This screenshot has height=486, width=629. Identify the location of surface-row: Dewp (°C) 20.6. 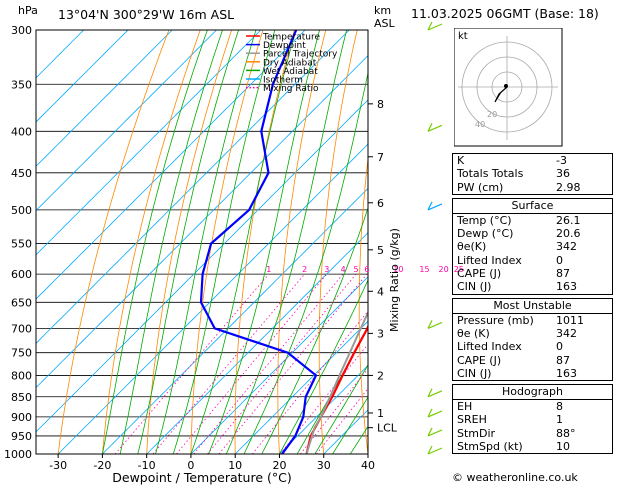
(519, 234).